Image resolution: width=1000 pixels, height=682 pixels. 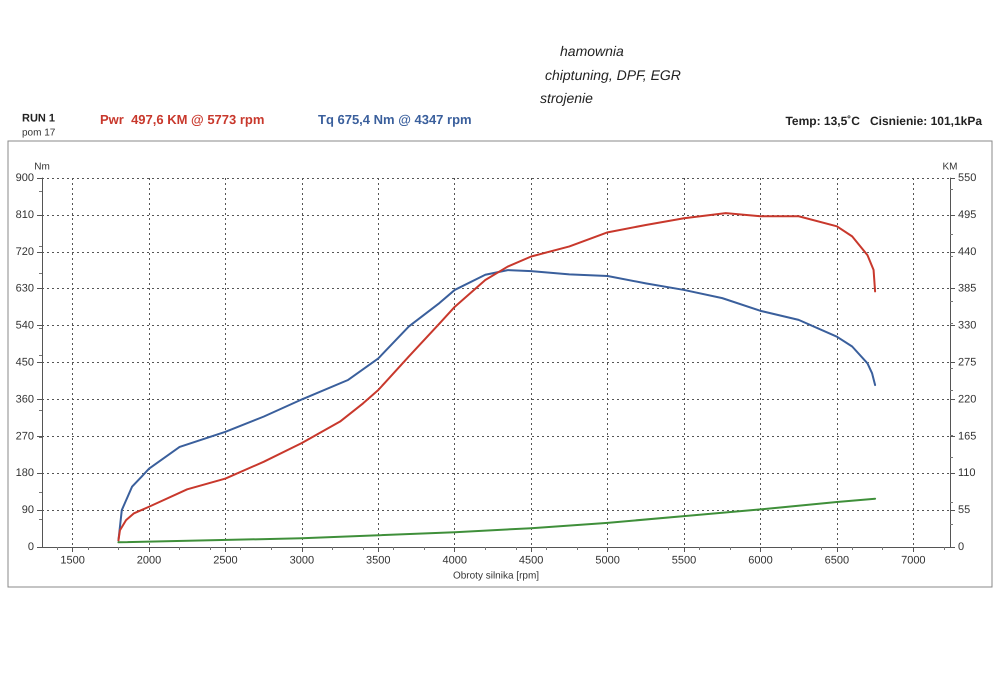 I want to click on x-tick-label: 4500, so click(x=531, y=560).